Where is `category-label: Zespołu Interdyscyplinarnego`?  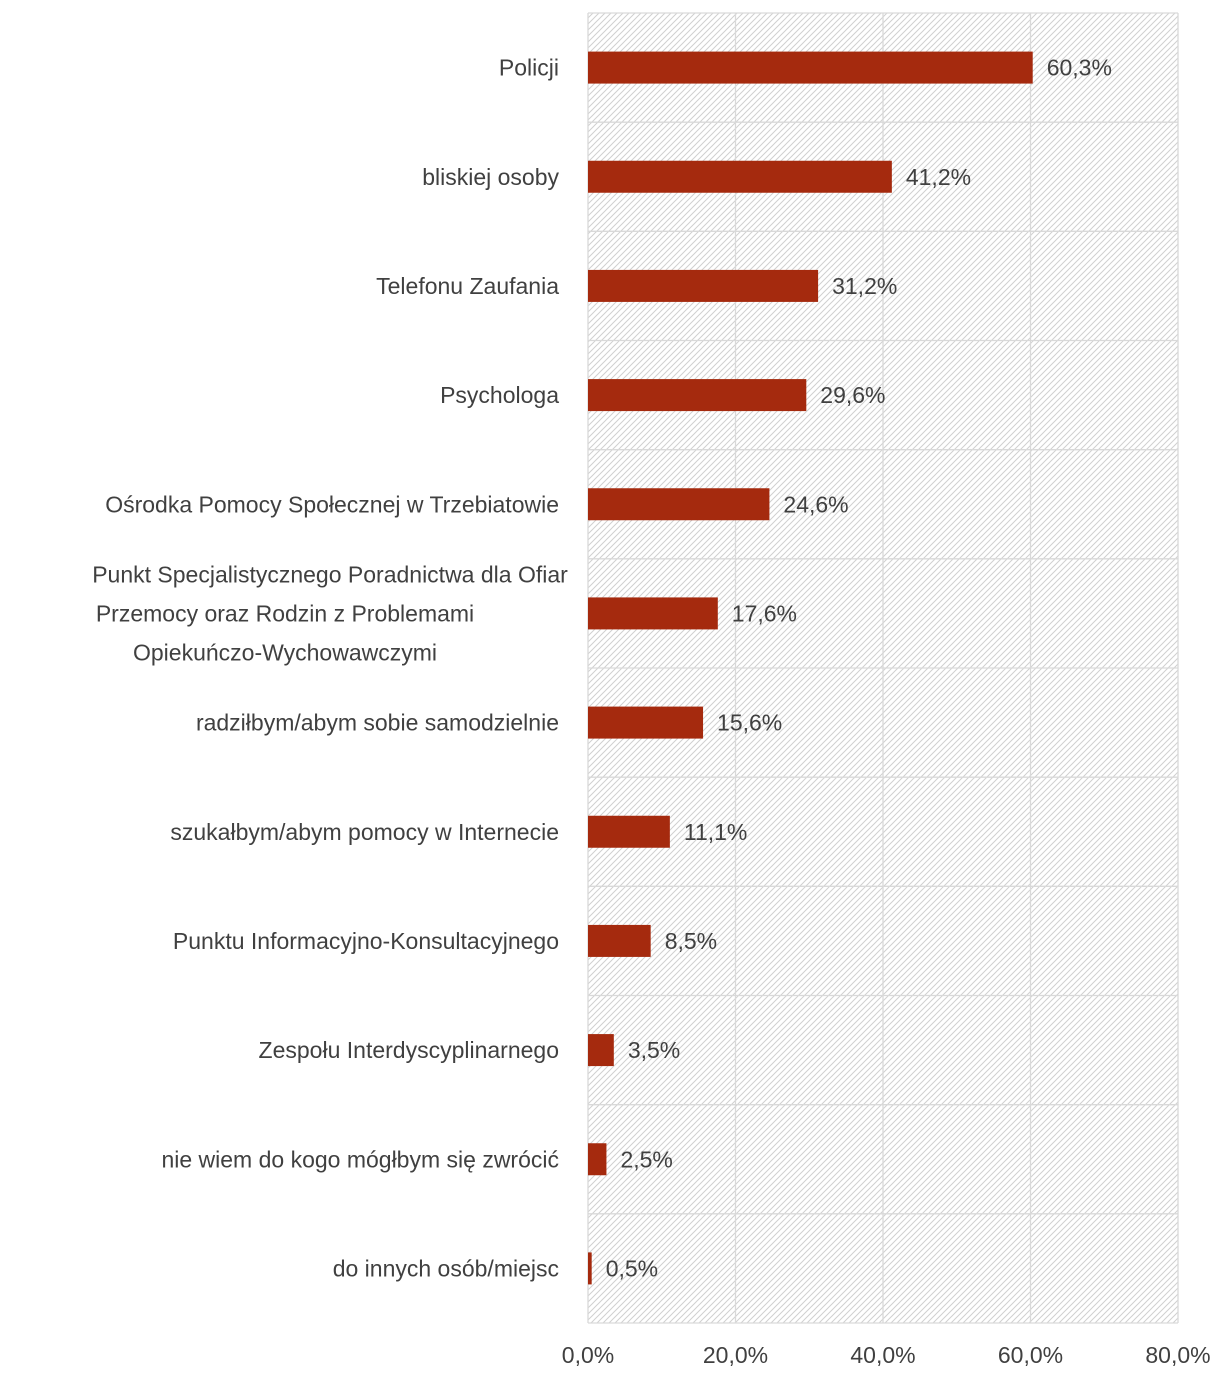
category-label: Zespołu Interdyscyplinarnego is located at coordinates (409, 1050).